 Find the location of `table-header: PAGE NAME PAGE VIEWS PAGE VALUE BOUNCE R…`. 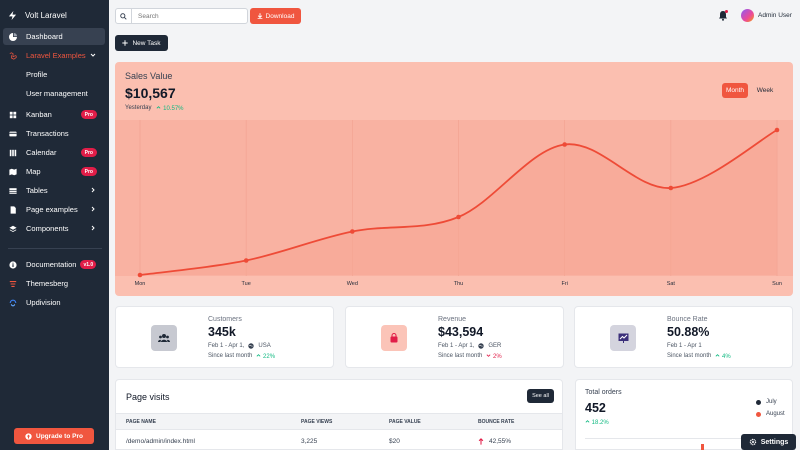

table-header: PAGE NAME PAGE VIEWS PAGE VALUE BOUNCE R… is located at coordinates (339, 421).